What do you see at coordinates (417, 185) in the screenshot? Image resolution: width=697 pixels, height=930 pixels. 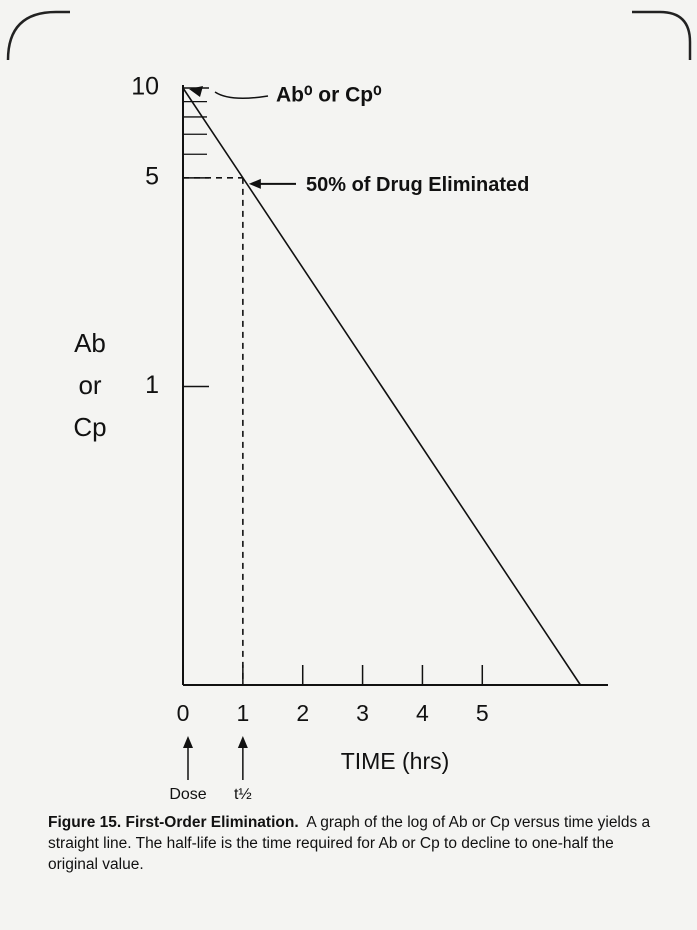 I see `annotation: 50% of Drug Eliminated` at bounding box center [417, 185].